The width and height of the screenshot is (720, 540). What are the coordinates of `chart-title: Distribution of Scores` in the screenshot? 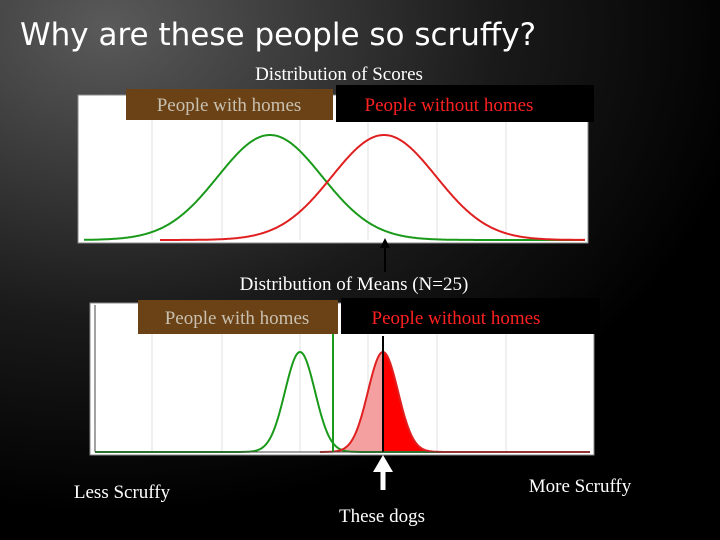 It's located at (339, 74).